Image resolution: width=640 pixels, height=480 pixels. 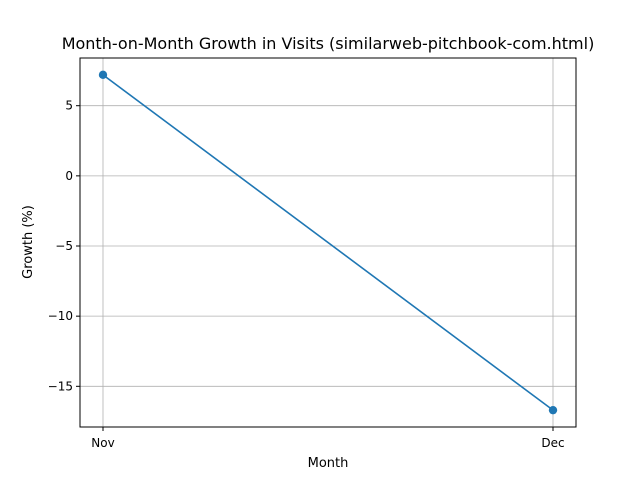 I want to click on x-tick-label: Dec, so click(x=552, y=443).